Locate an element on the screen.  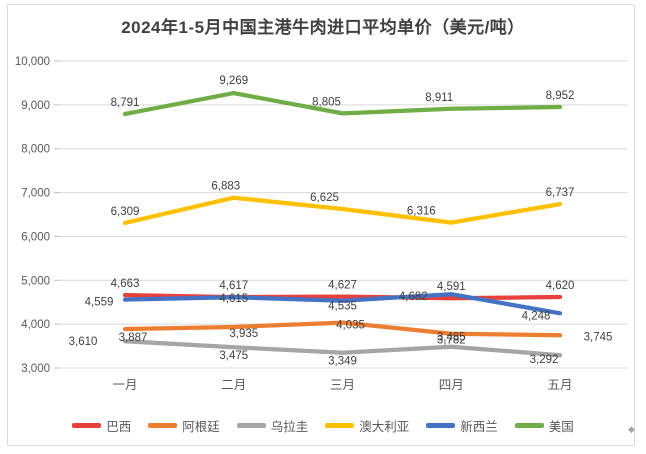
data-label-australia-4: 6,316 is located at coordinates (421, 212).